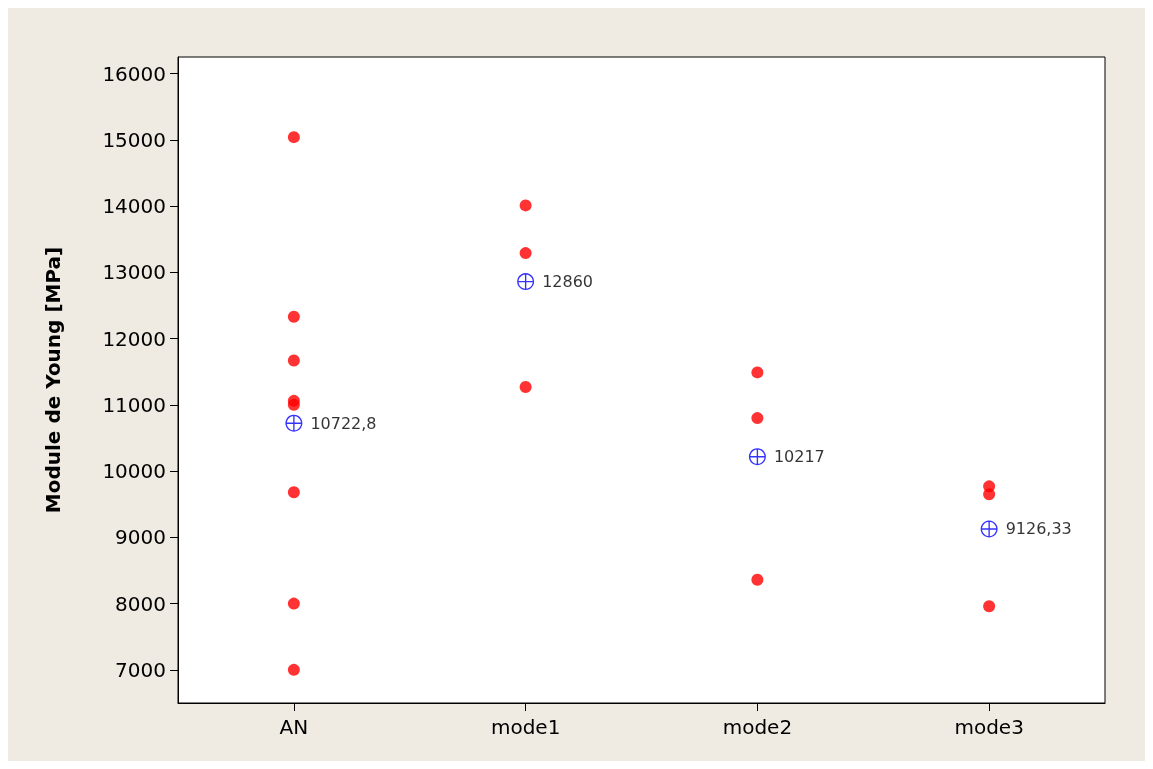  What do you see at coordinates (134, 272) in the screenshot?
I see `y-tick-label: 13000` at bounding box center [134, 272].